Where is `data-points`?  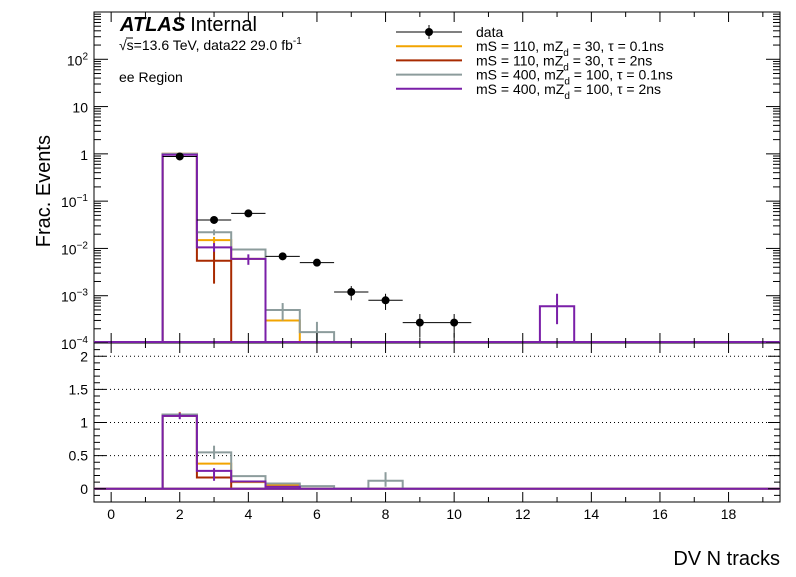
data-points is located at coordinates (317, 245).